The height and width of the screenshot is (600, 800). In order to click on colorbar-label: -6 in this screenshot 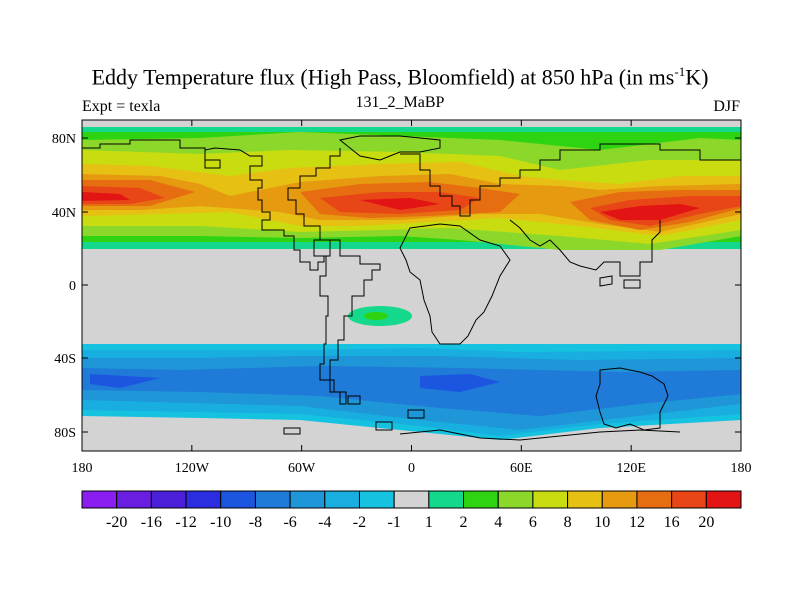, I will do `click(289, 522)`.